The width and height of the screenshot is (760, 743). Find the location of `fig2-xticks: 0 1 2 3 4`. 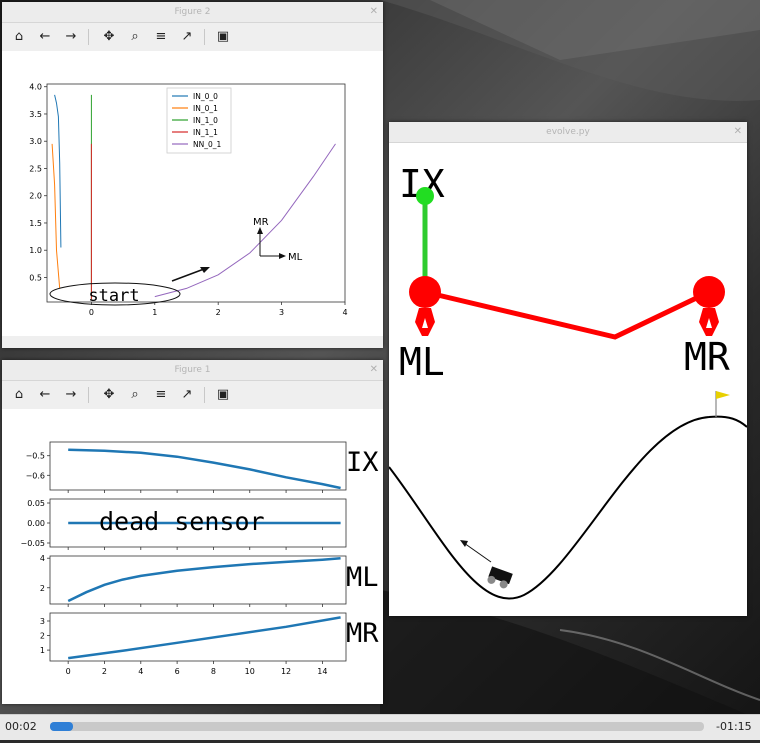

fig2-xticks: 0 1 2 3 4 is located at coordinates (218, 309).